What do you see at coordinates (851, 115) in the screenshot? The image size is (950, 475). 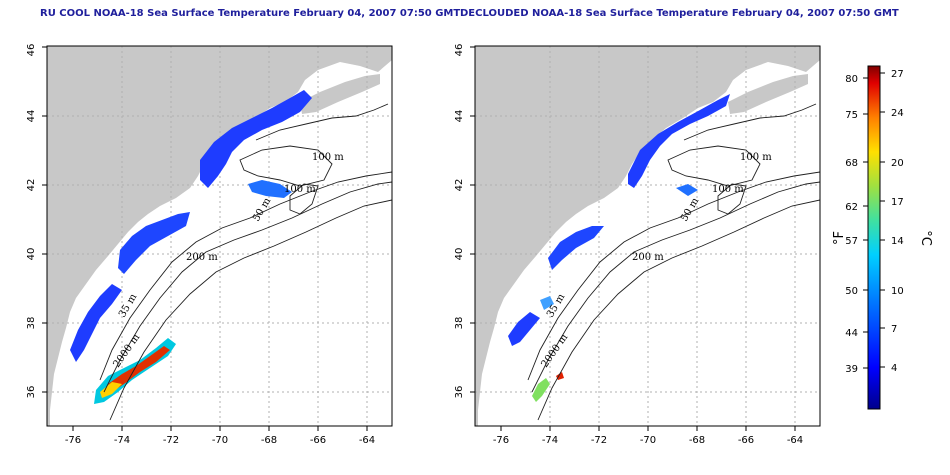 I see `colorbar-f-tick: 75` at bounding box center [851, 115].